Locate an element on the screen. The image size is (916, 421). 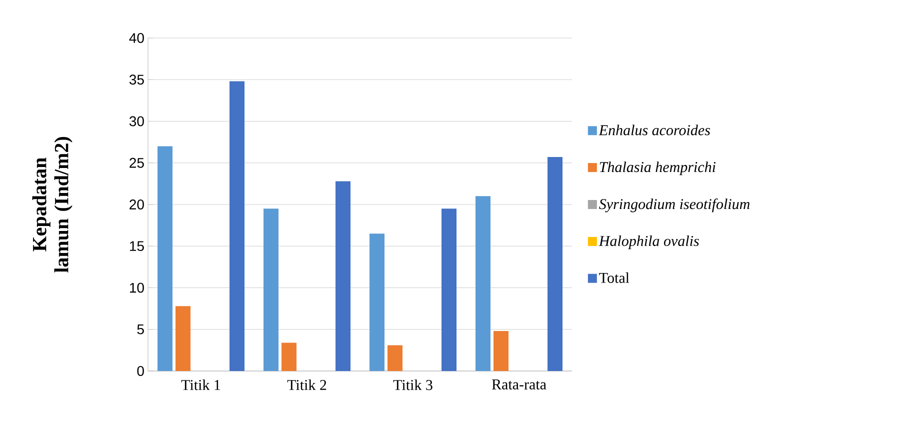
y-axis-title: Kepadatan lamun (Ind/m2) is located at coordinates (52, 204).